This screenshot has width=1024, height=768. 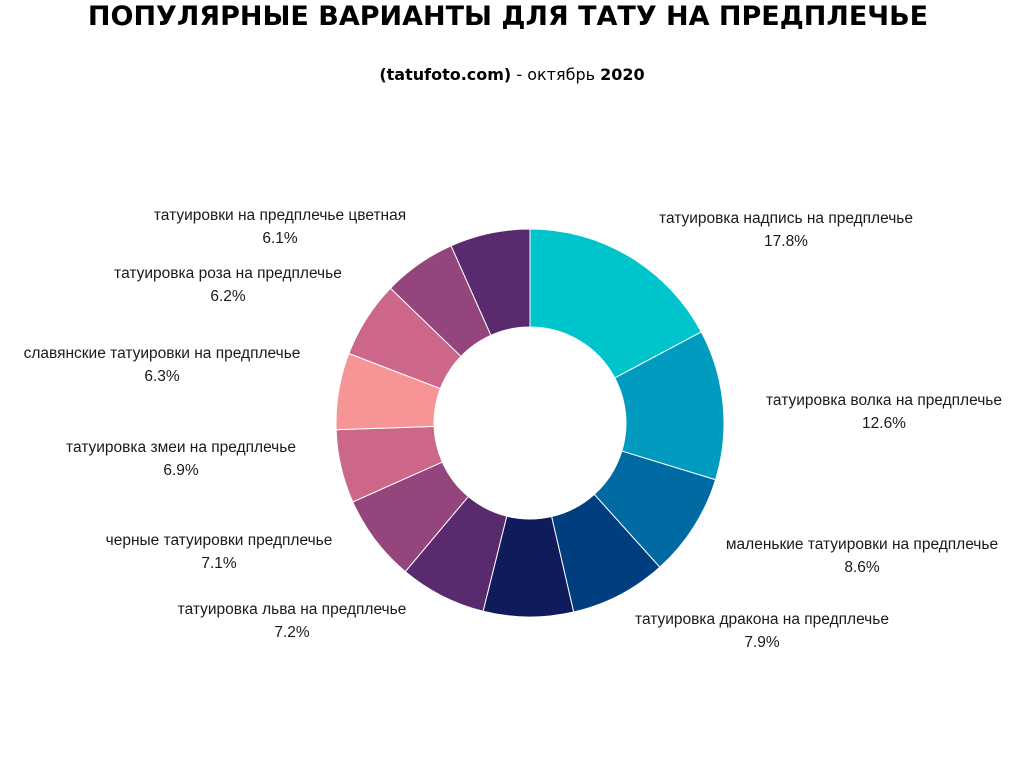 What do you see at coordinates (884, 400) in the screenshot?
I see `slice-label: татуировка волка на предплечье` at bounding box center [884, 400].